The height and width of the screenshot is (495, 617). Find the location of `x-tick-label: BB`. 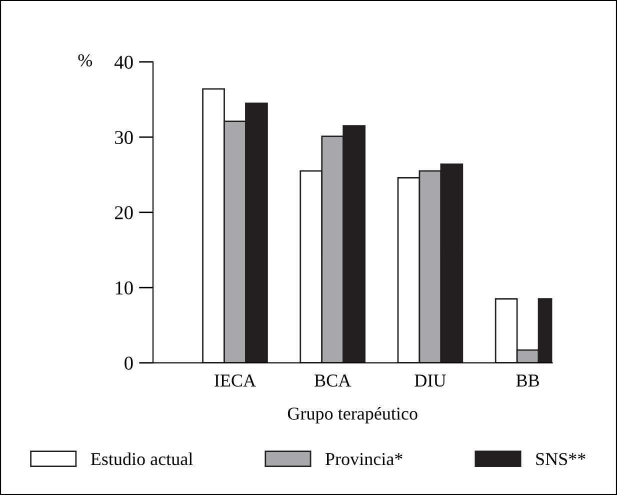

x-tick-label: BB is located at coordinates (527, 380).